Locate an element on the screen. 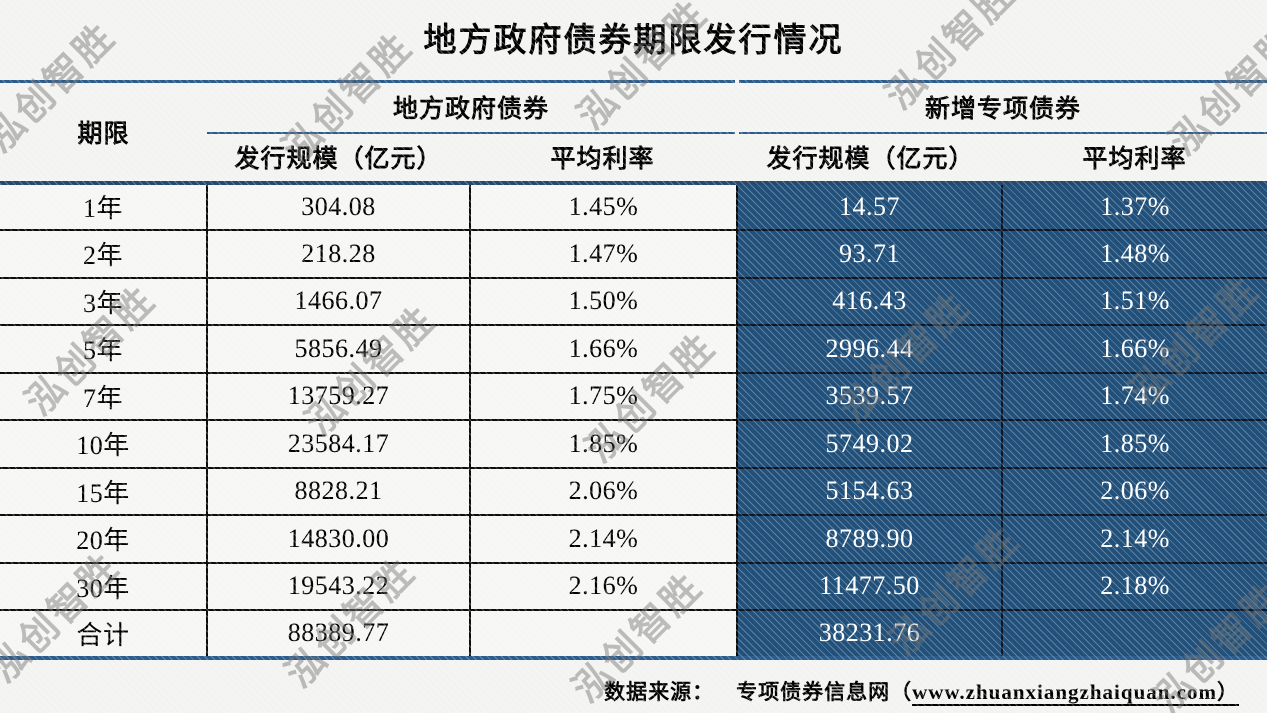 This screenshot has height=713, width=1267. column-header-sp-average-rate: 平均利率 is located at coordinates (1134, 158).